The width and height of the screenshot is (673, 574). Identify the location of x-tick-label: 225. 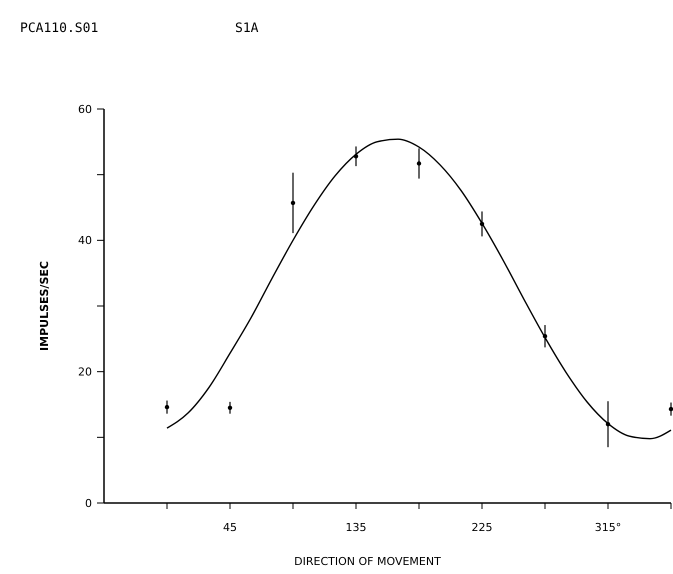
(482, 527).